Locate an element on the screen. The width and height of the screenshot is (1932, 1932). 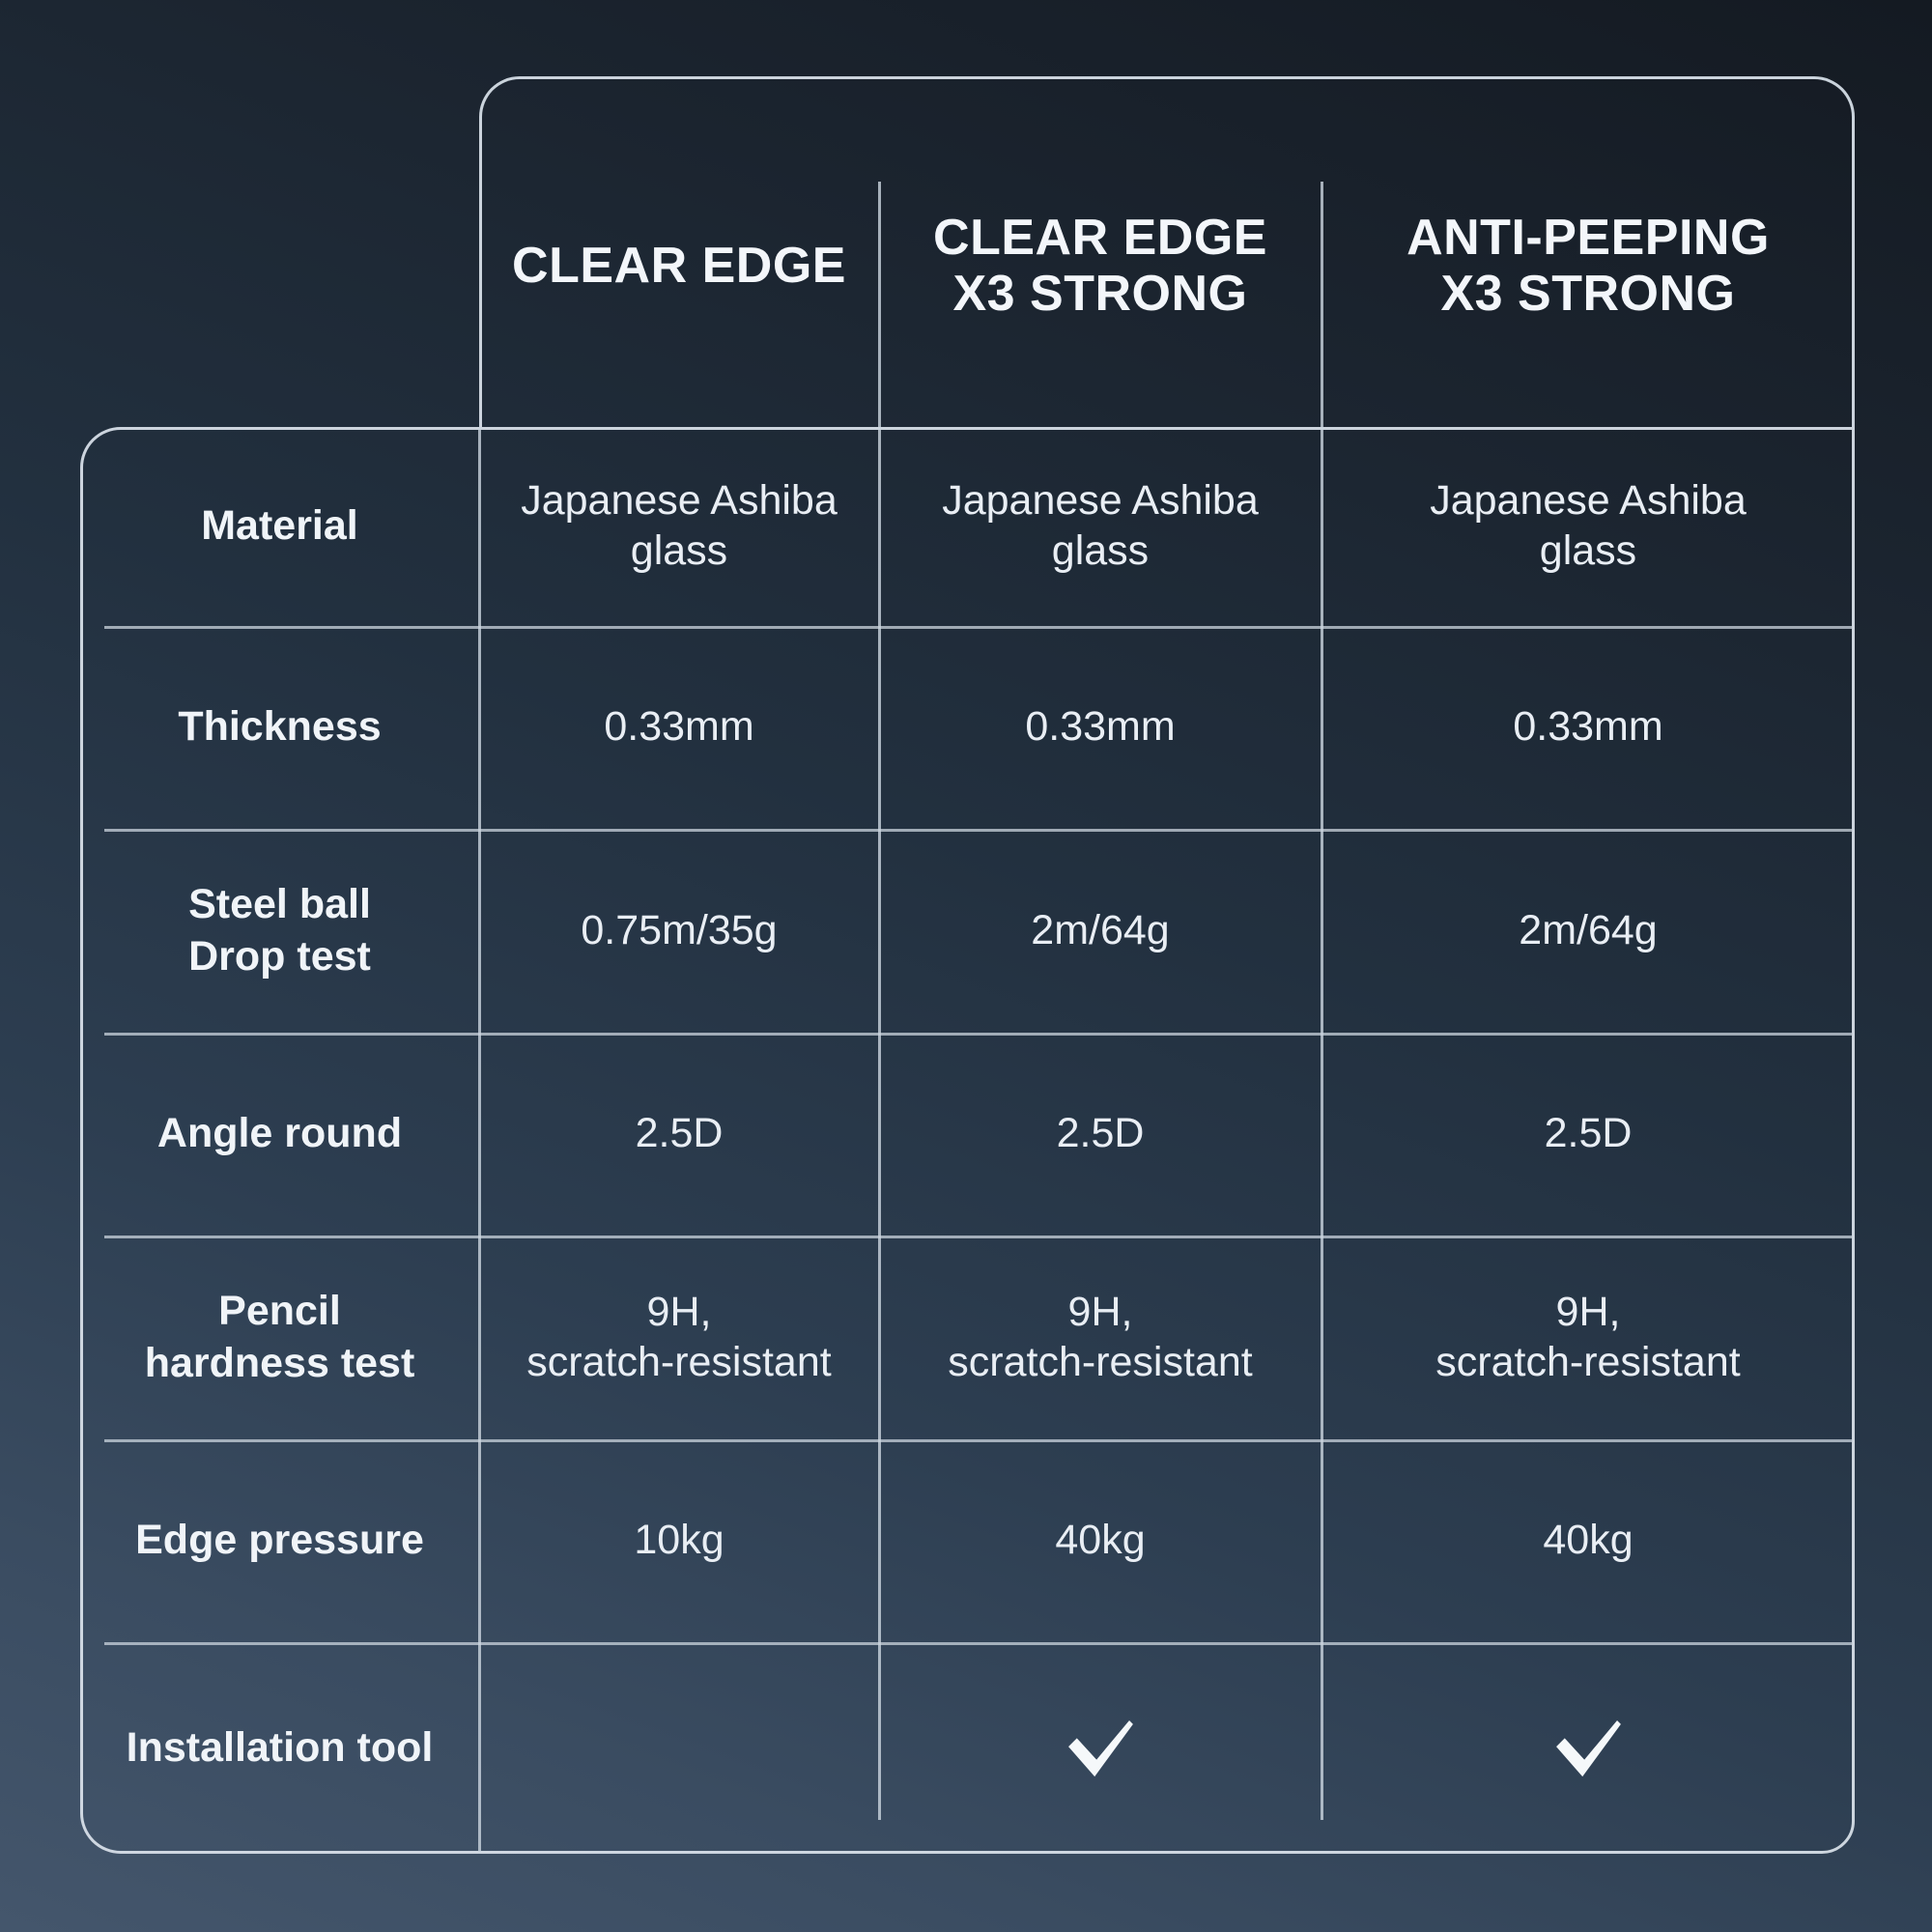
row-label: Edge pressure is located at coordinates (279, 1540).